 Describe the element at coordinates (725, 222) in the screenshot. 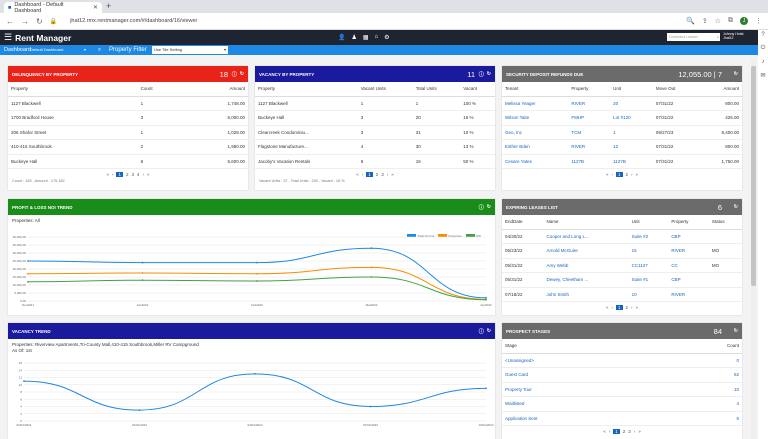

I see `column-header: Status` at that location.